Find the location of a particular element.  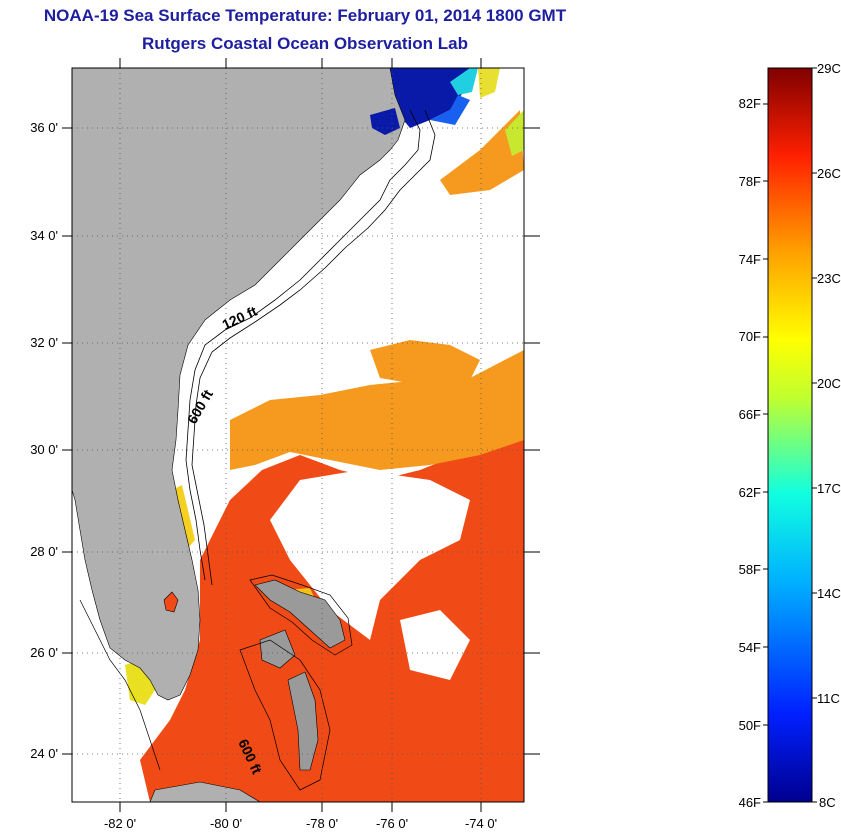

lon-label: -76 0' is located at coordinates (392, 823).